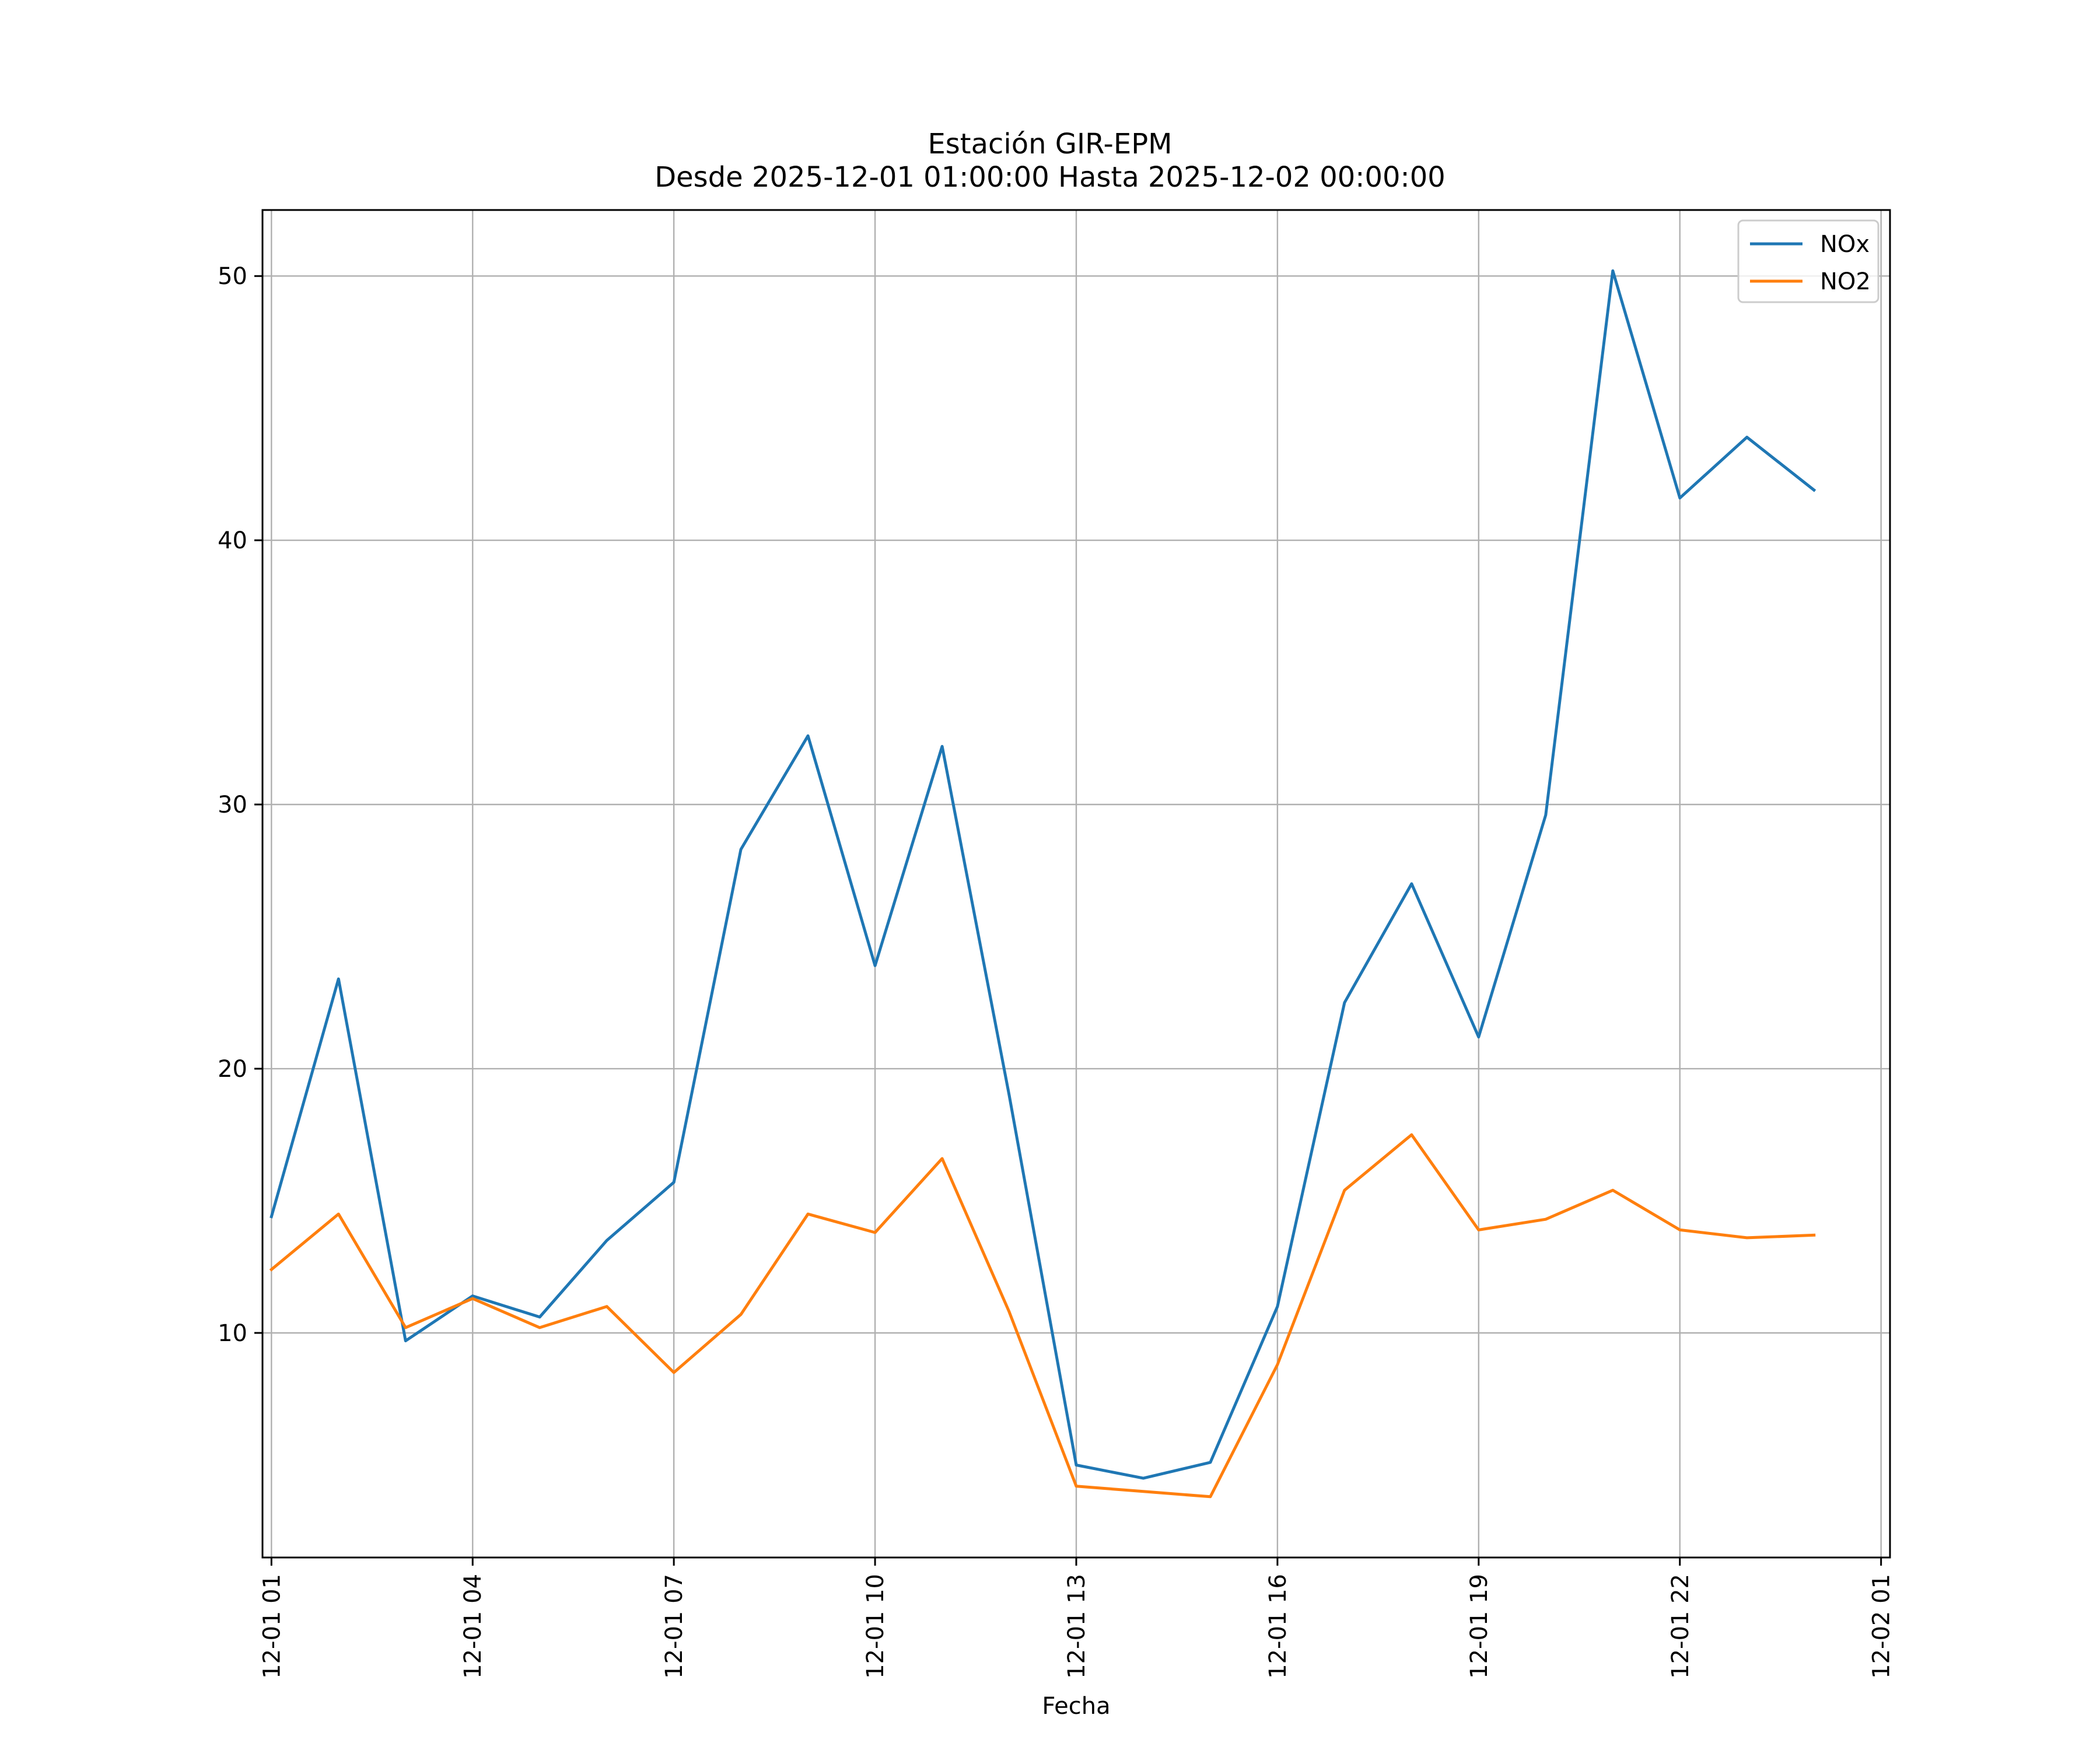 The width and height of the screenshot is (2100, 1750). I want to click on legend-label-no2: NO2, so click(1845, 281).